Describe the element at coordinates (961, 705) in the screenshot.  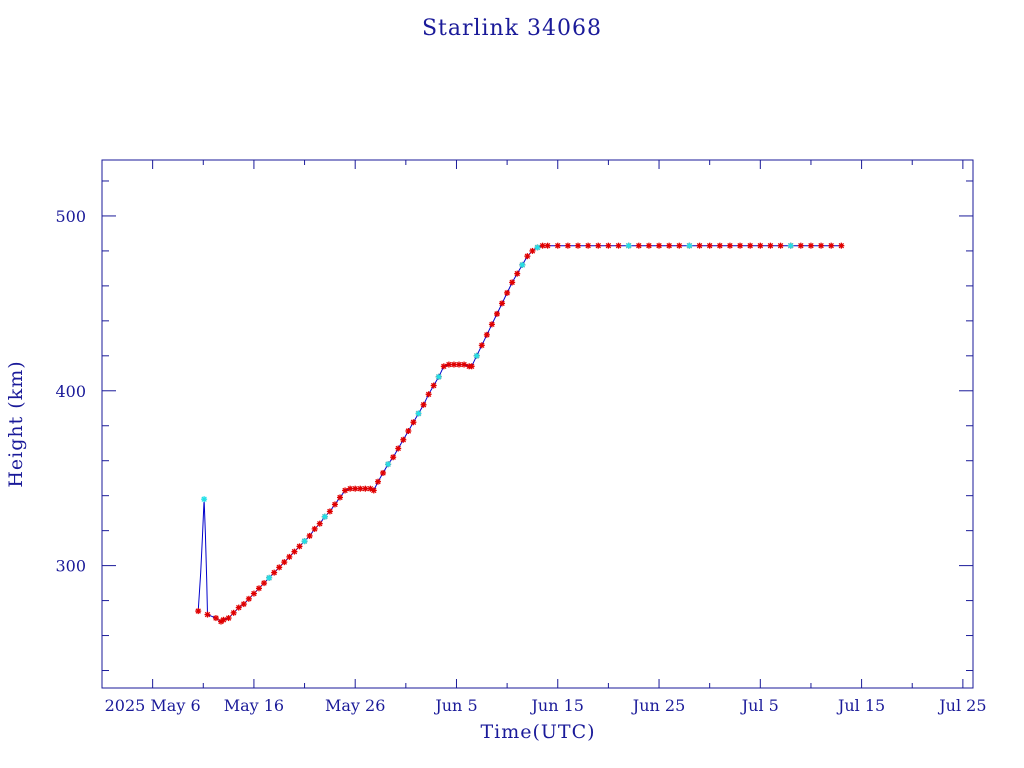
I see `x-tick-label: Jul 25` at that location.